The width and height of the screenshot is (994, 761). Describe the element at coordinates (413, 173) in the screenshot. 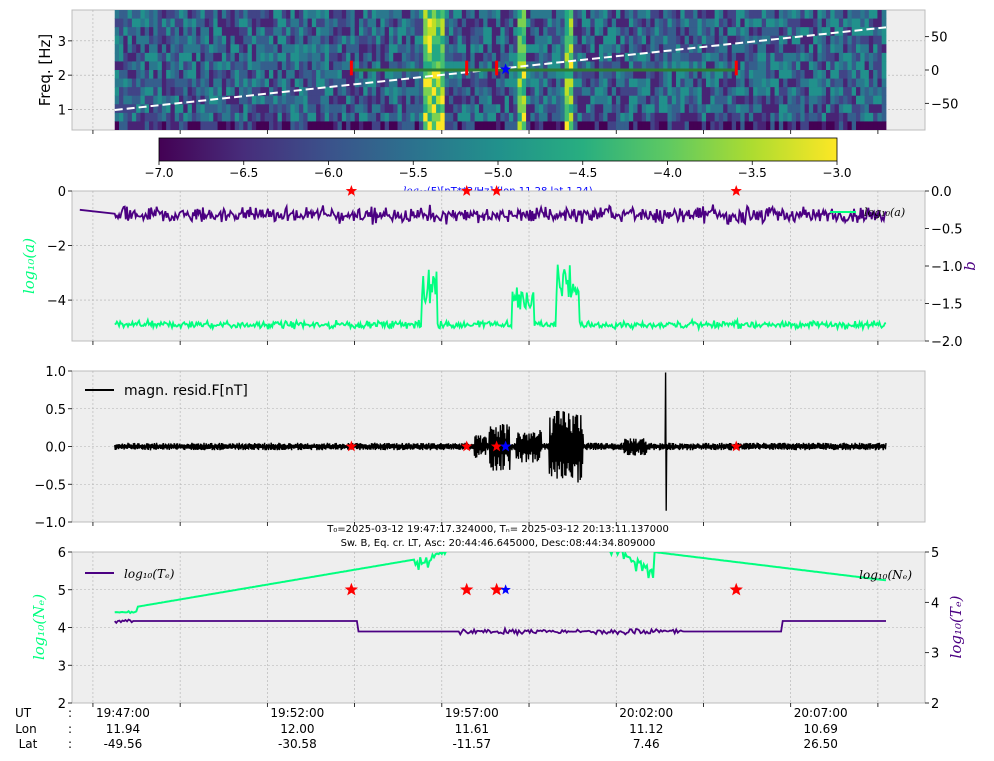

I see `colorbar-tick-label: −5.5` at that location.